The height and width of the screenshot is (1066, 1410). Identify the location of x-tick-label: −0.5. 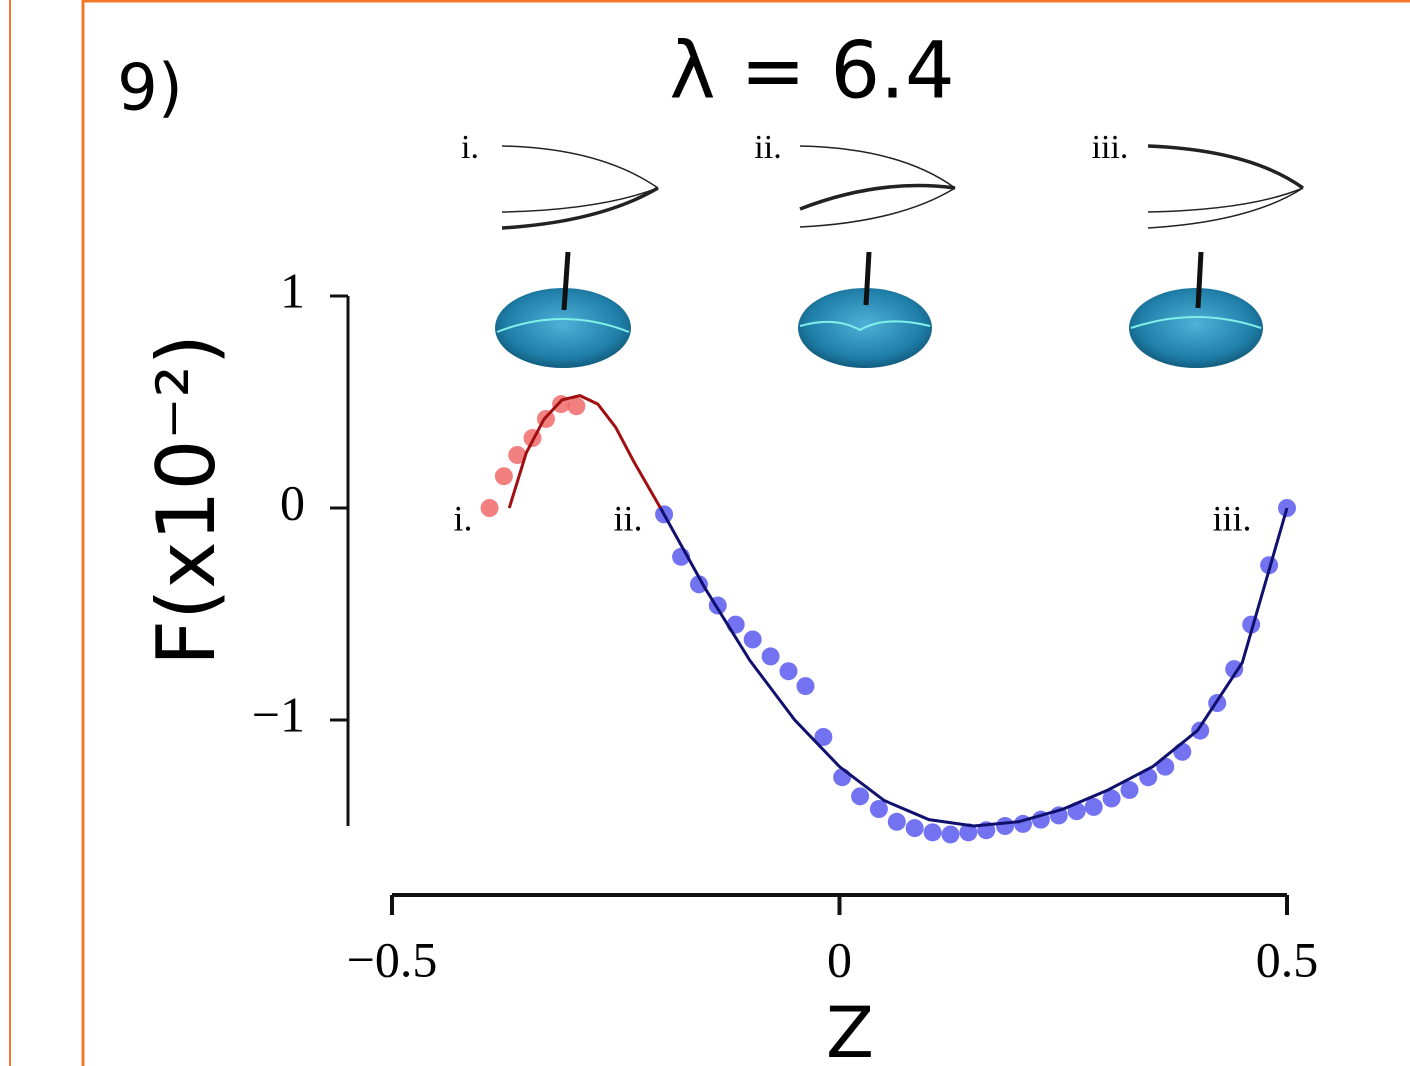
(392, 959).